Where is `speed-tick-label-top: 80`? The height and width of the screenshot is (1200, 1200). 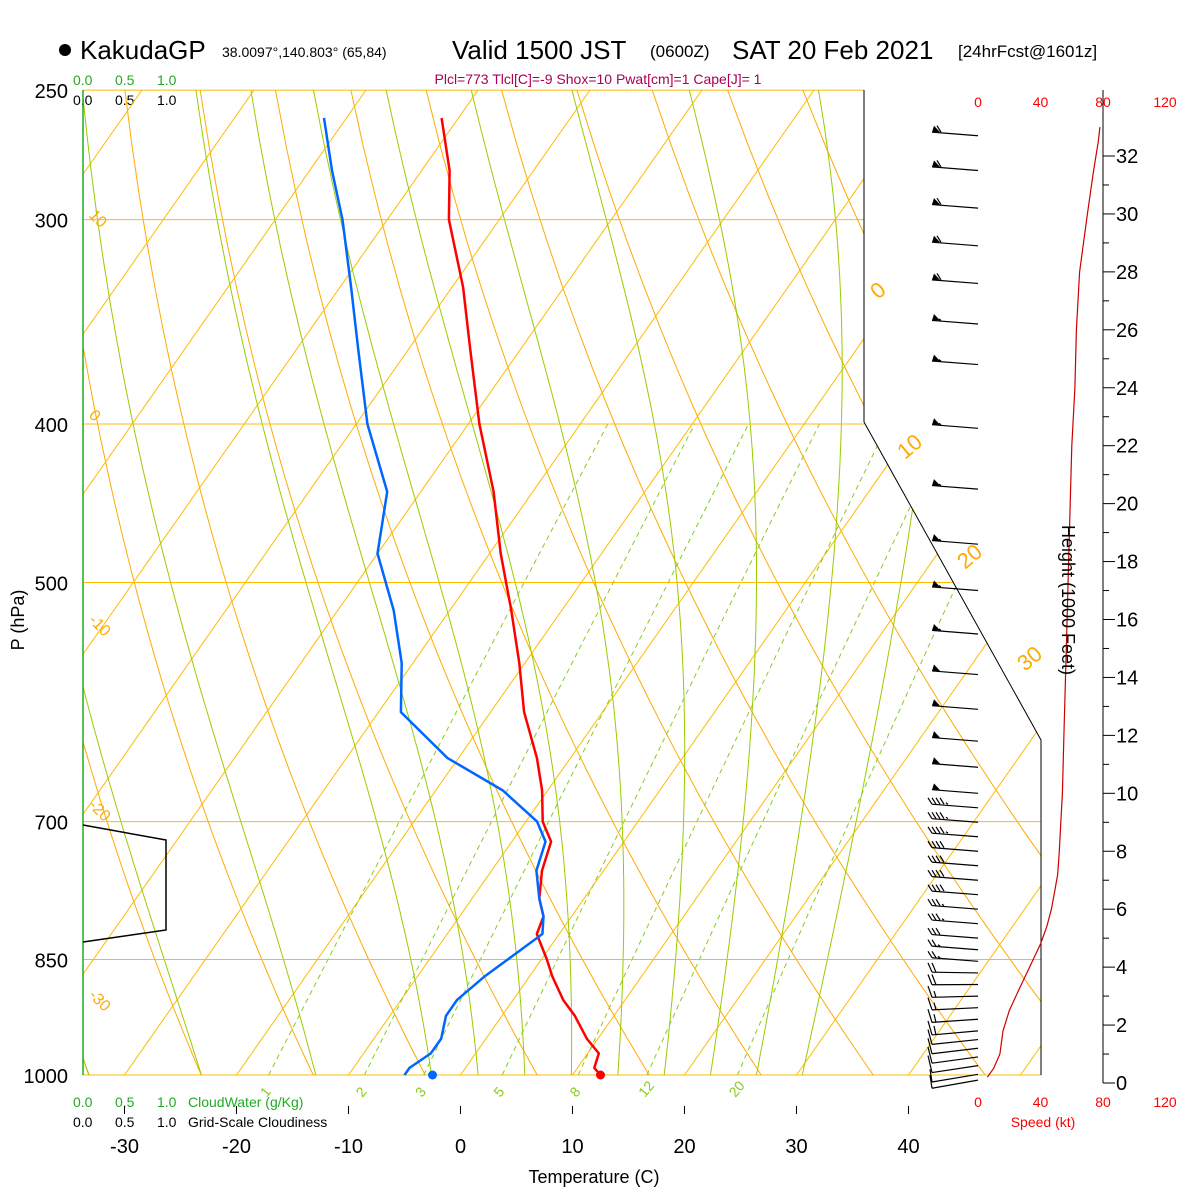
speed-tick-label-top: 80 is located at coordinates (1103, 102).